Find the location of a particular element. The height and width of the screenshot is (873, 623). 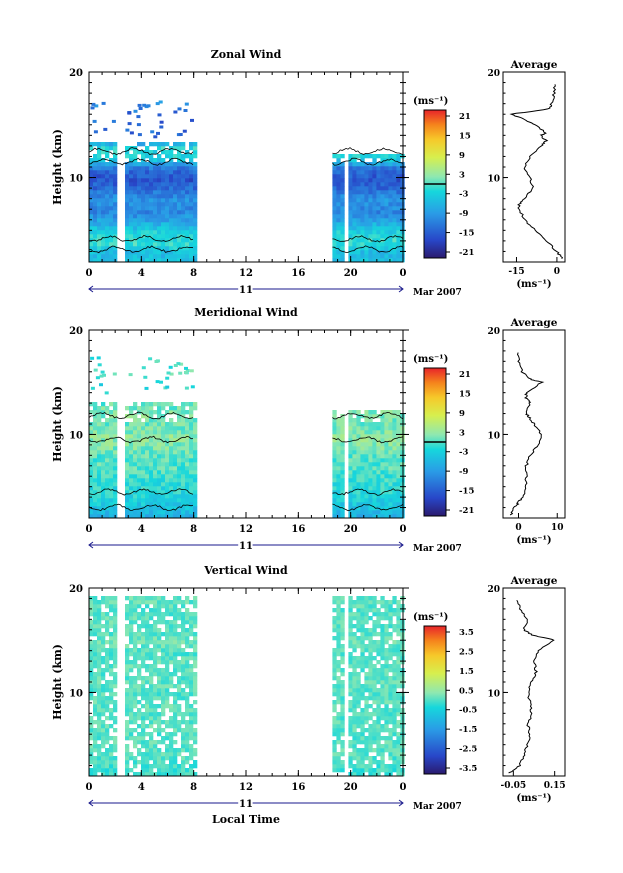

upper-level-cells is located at coordinates (142, 119).